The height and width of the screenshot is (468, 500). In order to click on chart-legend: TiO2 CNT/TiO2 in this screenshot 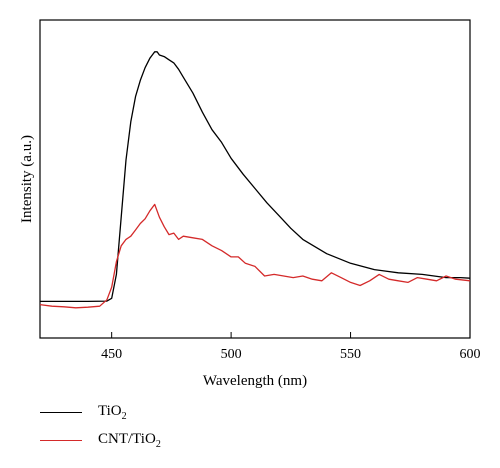, I will do `click(100, 426)`.